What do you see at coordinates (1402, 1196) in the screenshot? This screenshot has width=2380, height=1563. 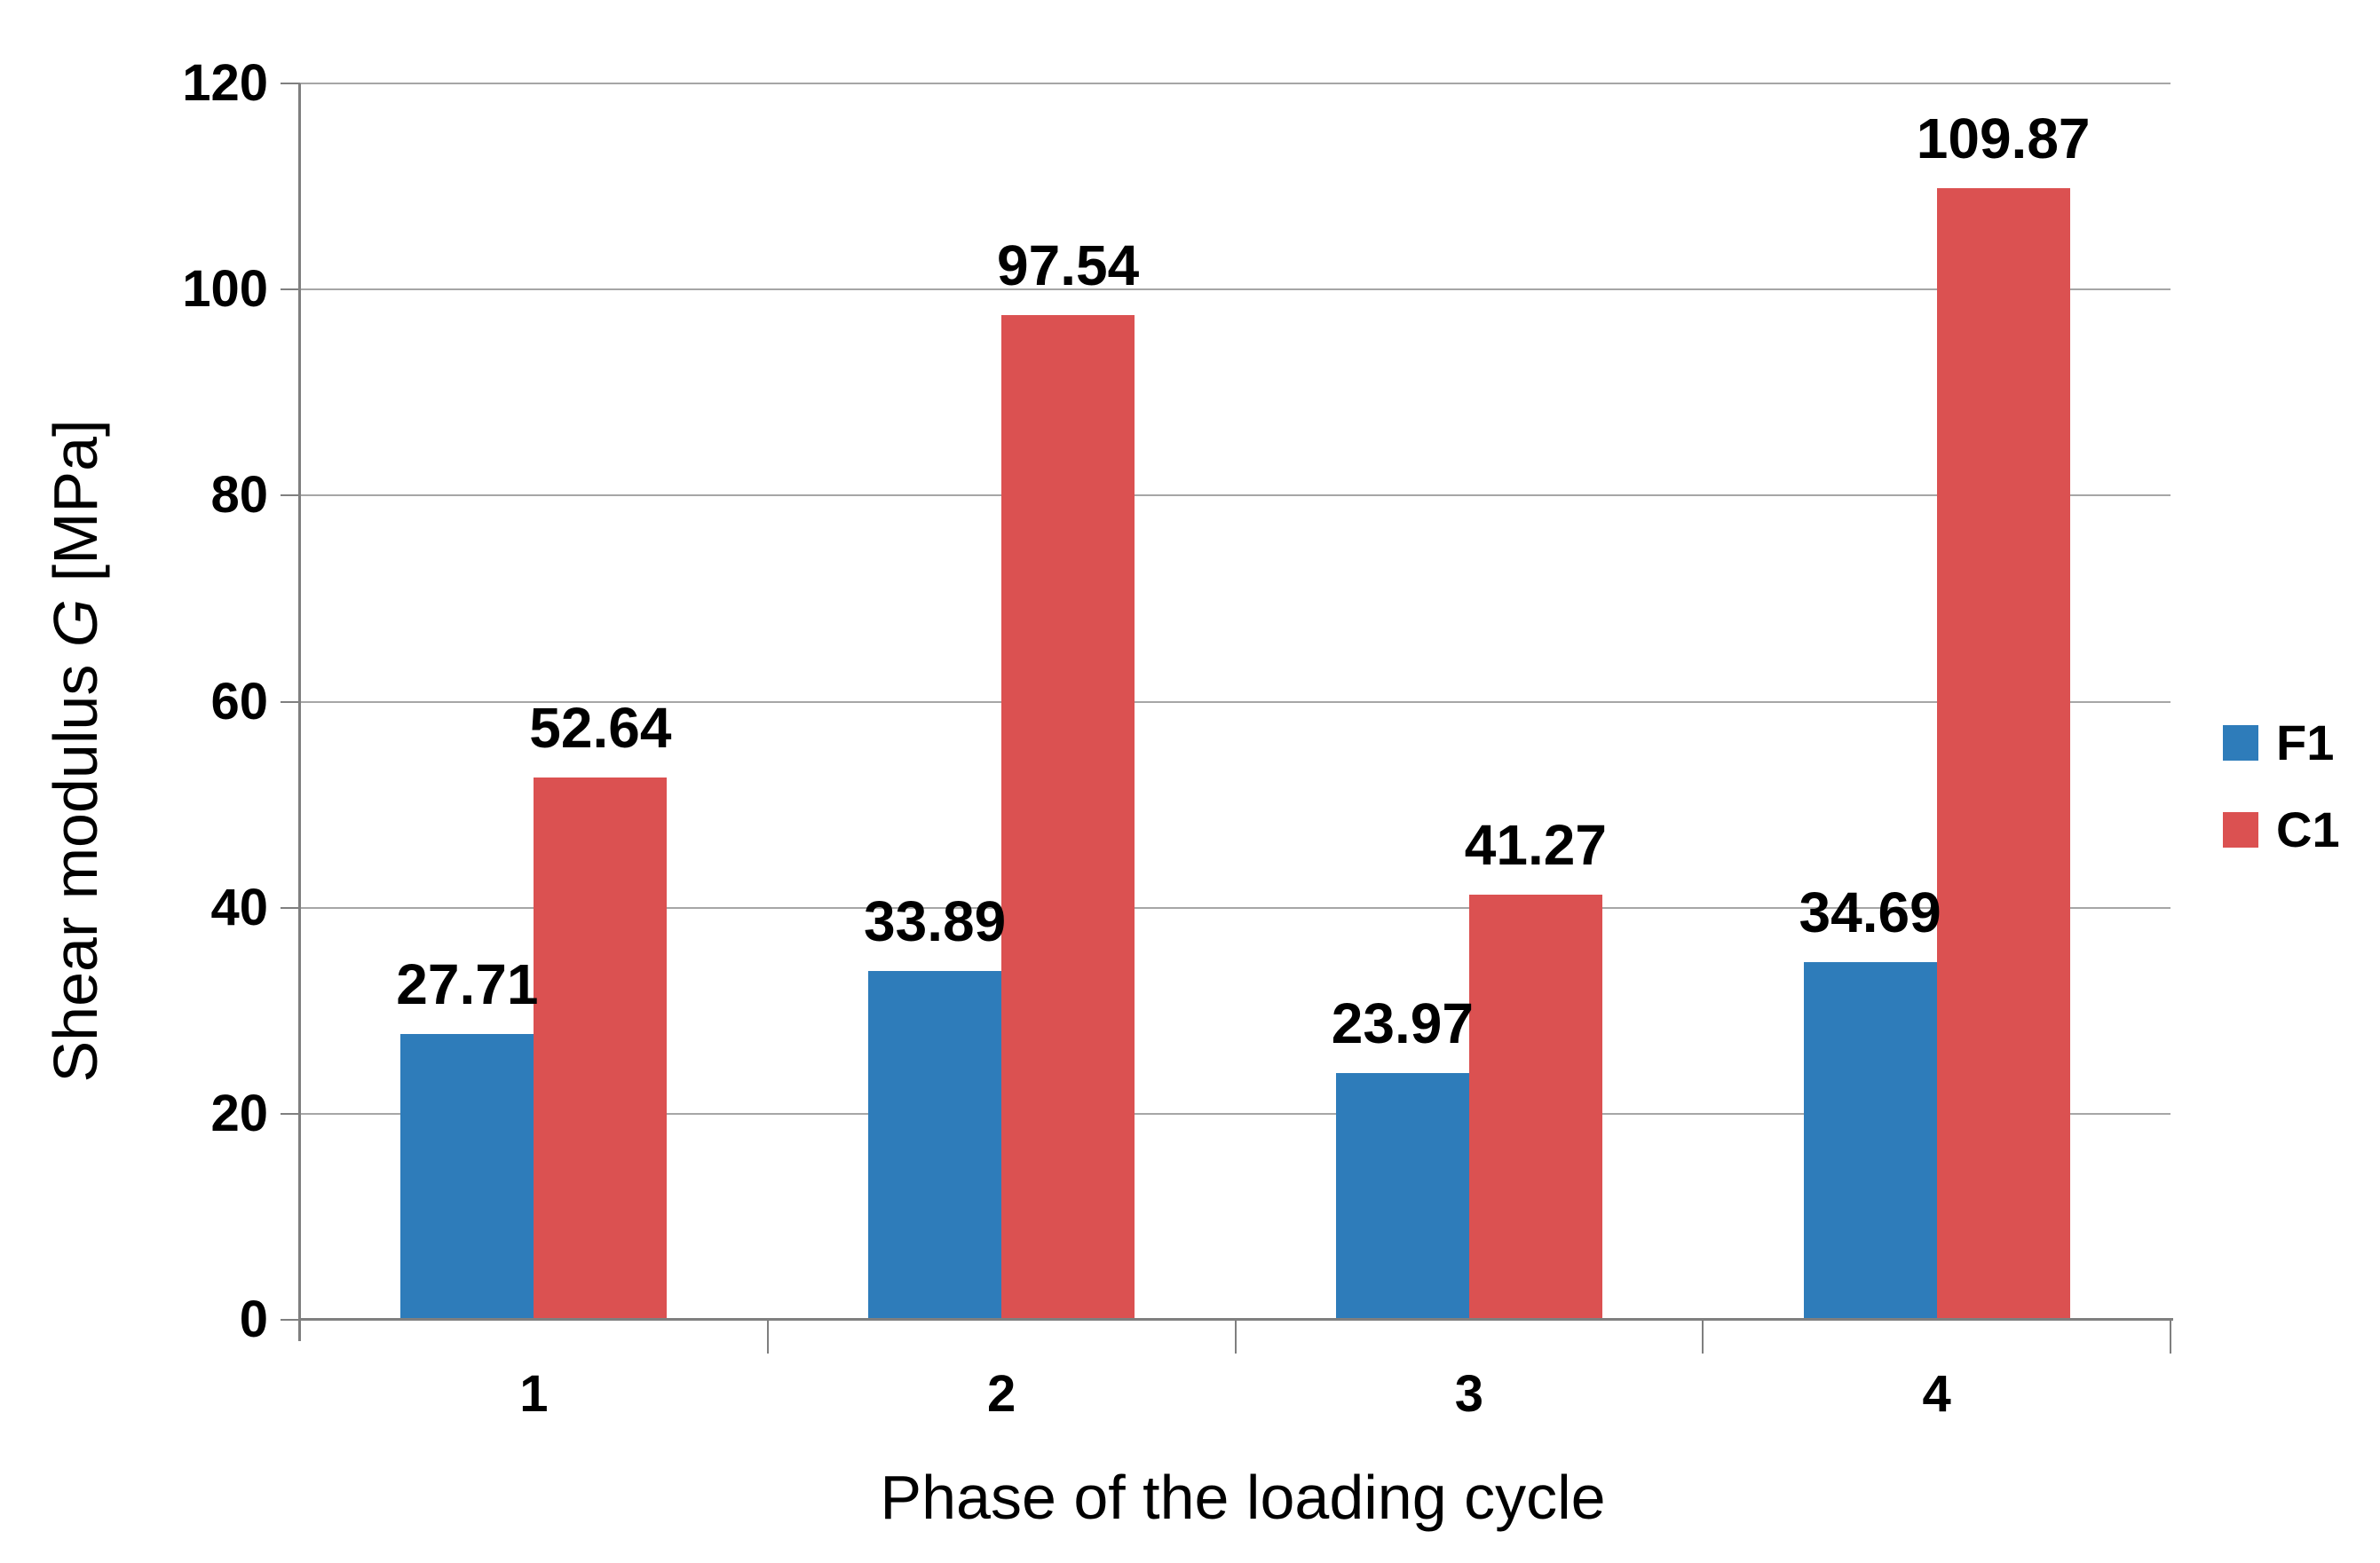 I see `bar-f1-cat3` at bounding box center [1402, 1196].